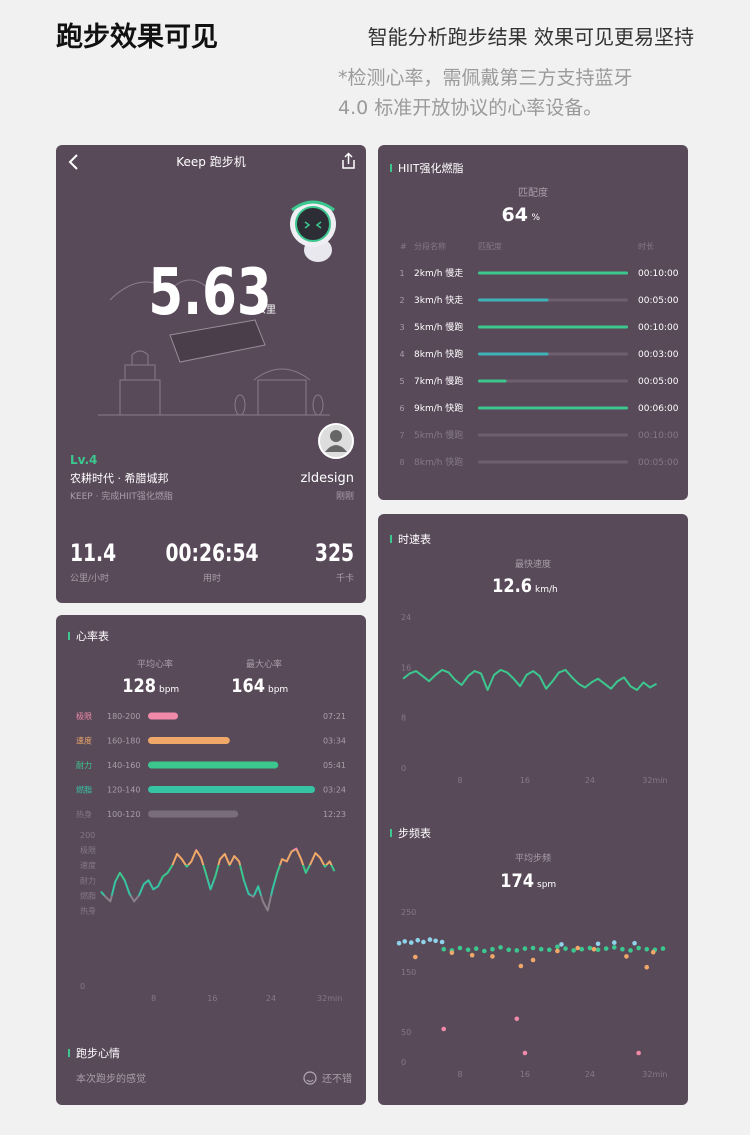  I want to click on row-duration: 00:06:00, so click(658, 409).